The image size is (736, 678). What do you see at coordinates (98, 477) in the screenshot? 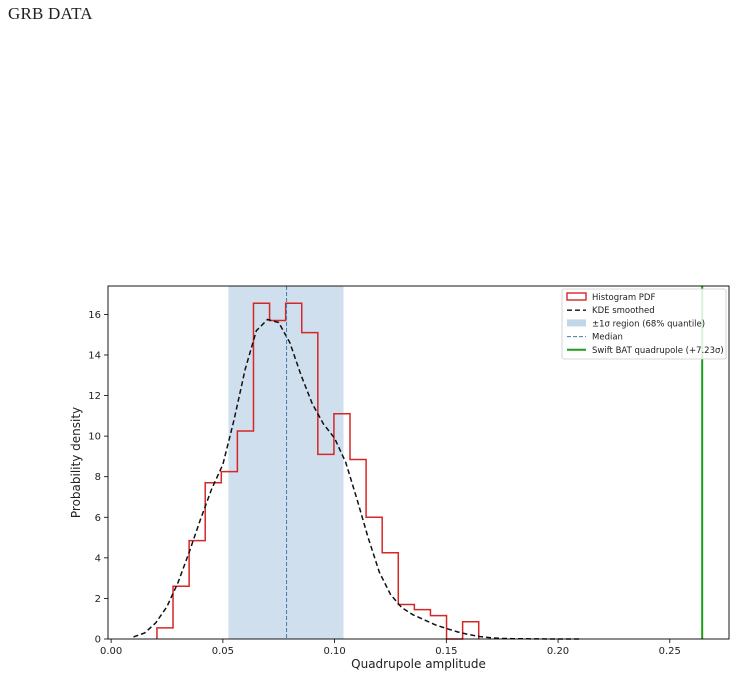
I see `y-tick-label: 8` at bounding box center [98, 477].